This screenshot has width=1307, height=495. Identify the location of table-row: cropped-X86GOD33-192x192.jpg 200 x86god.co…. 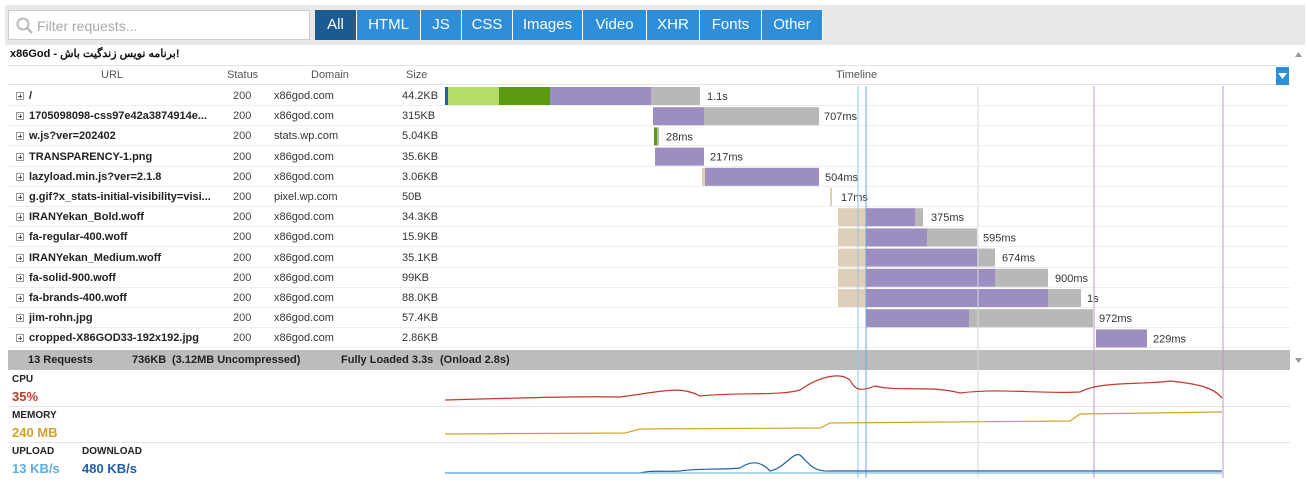
(649, 338).